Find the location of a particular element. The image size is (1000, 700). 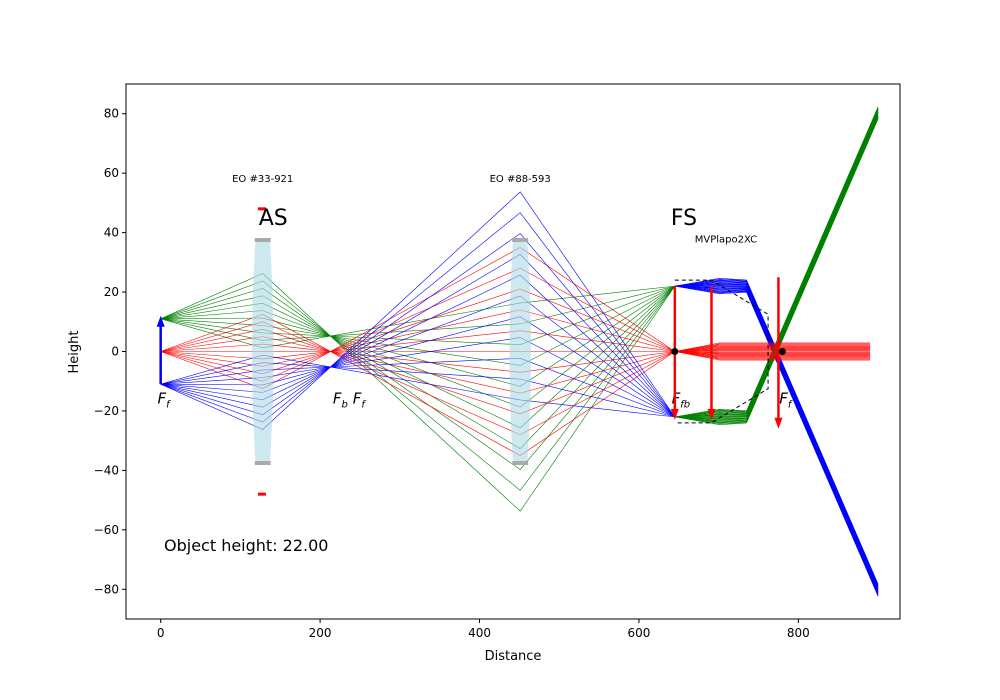

y-axis-ticks: −80 −60 −40 −20 0 20 40 60 80 is located at coordinates (110, 351).